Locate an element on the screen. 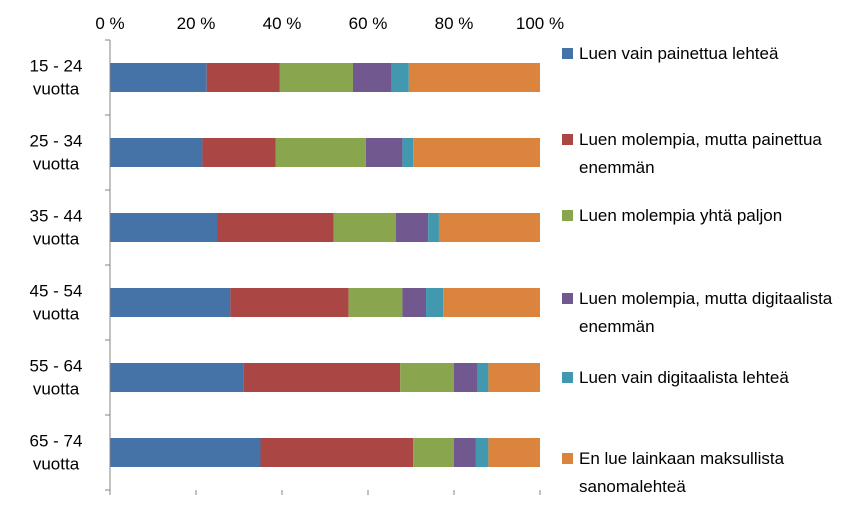  category-label: 15 - 24 vuotta is located at coordinates (56, 78).